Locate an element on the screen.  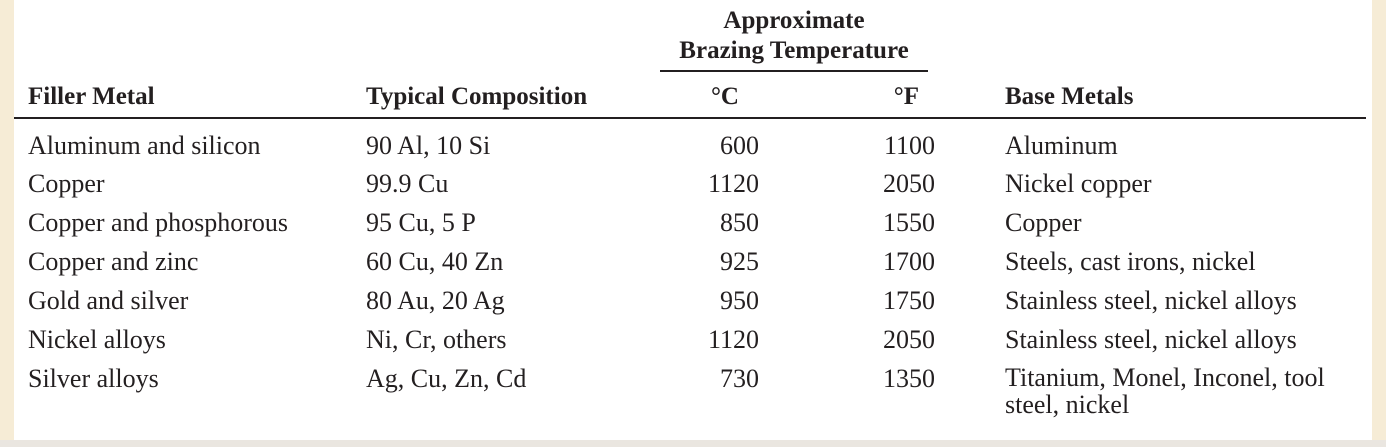
cell-fahrenheit: 1550 is located at coordinates (909, 222).